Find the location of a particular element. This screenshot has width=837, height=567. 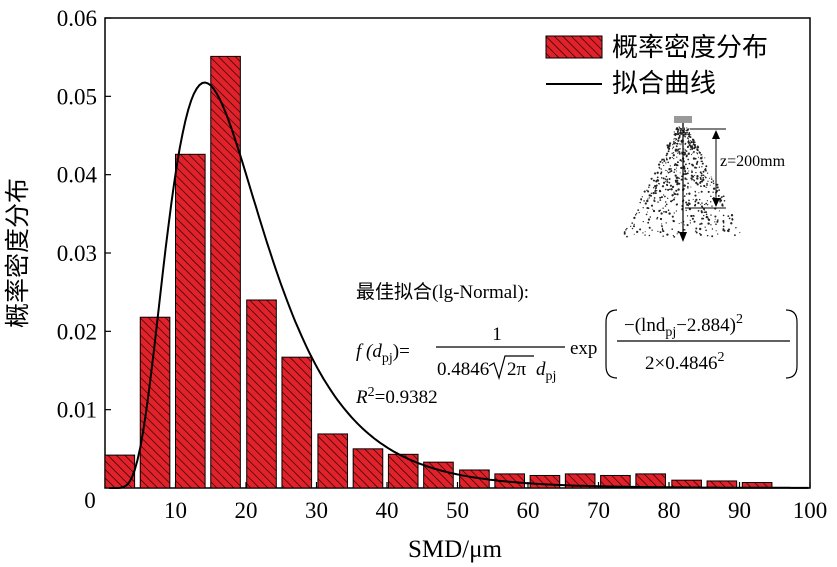

frac-denominator: 0.4846 is located at coordinates (463, 369).